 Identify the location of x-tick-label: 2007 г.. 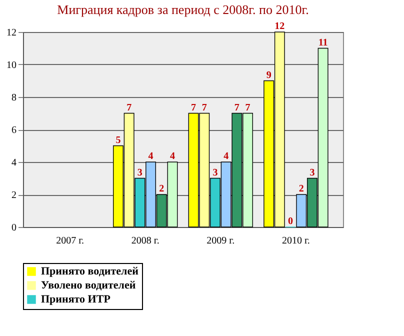
(70, 241).